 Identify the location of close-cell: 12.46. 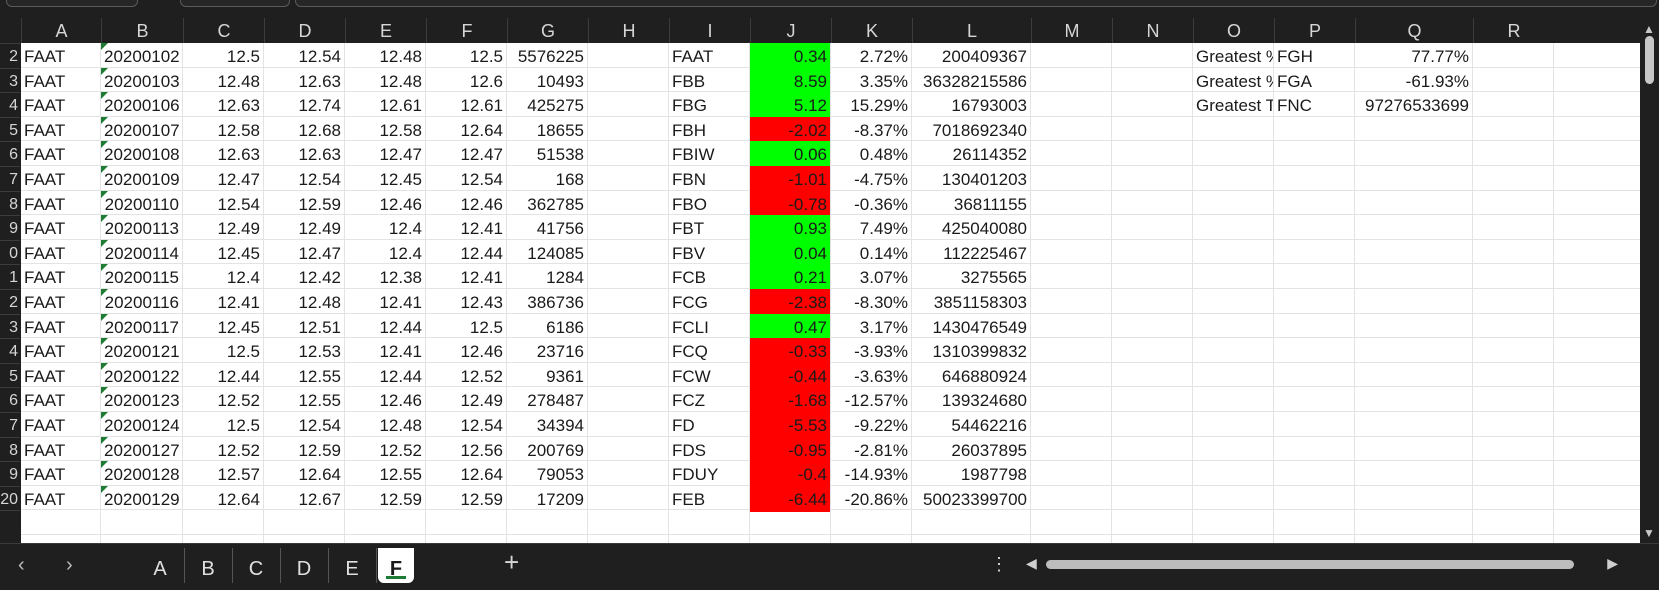
(481, 204).